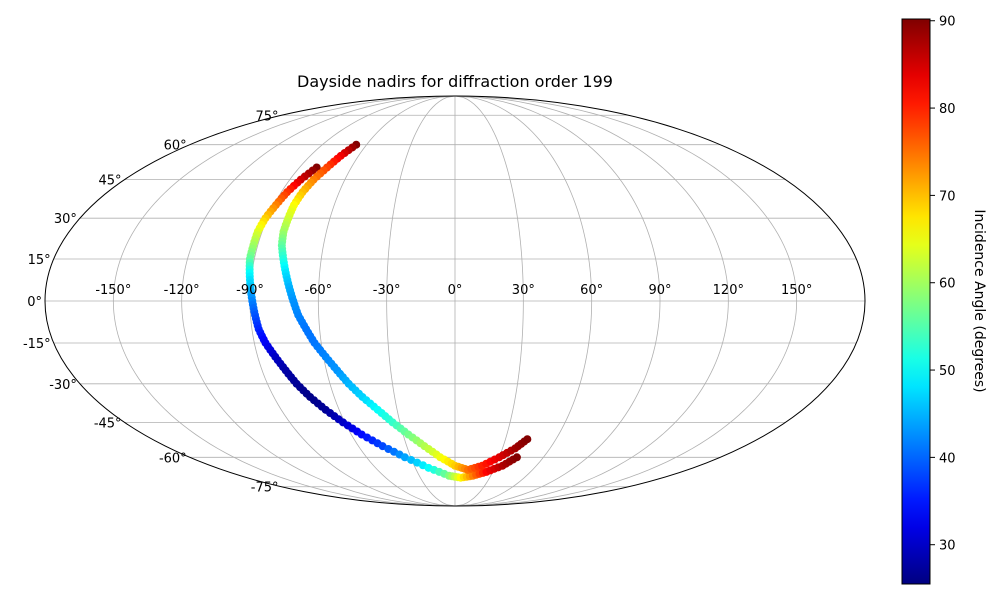  Describe the element at coordinates (113, 290) in the screenshot. I see `x-tick-label: -150°` at that location.